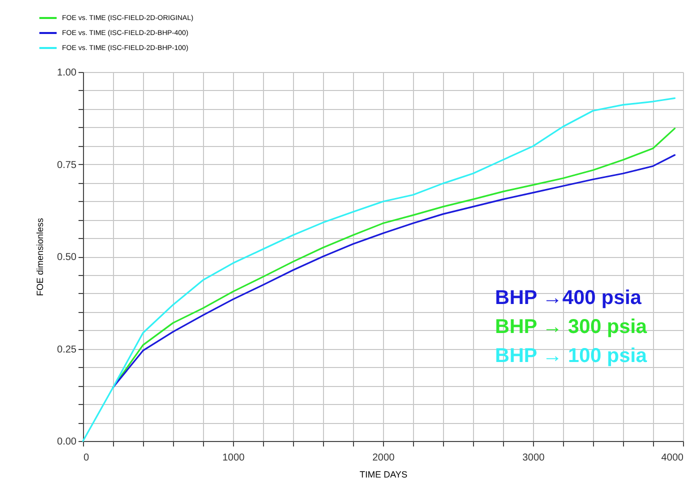 This screenshot has height=491, width=700. Describe the element at coordinates (67, 257) in the screenshot. I see `y-tick-label: 0.50` at that location.